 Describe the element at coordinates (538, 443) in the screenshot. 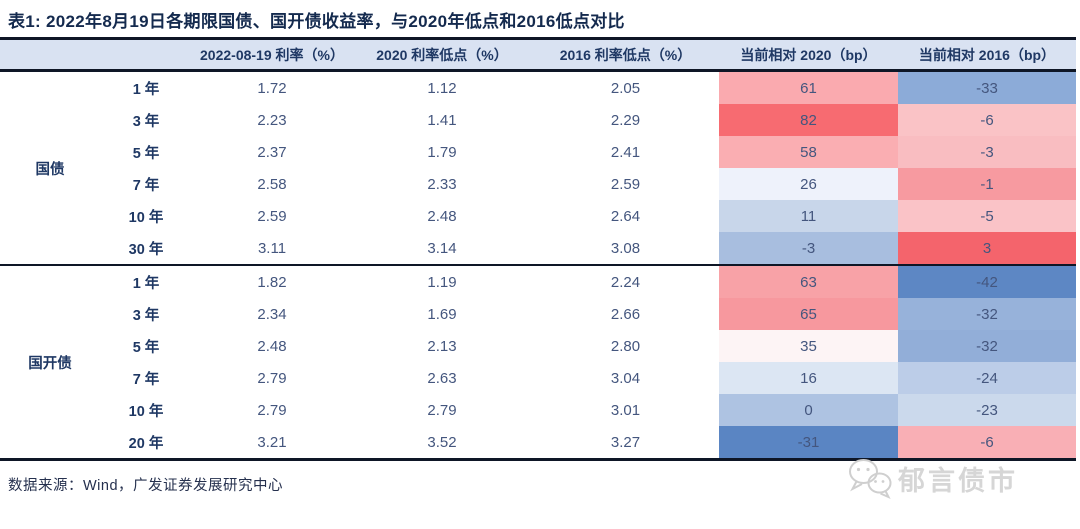

I see `table-row: 20 年 3.21 3.52 3.27 -31 -6` at that location.